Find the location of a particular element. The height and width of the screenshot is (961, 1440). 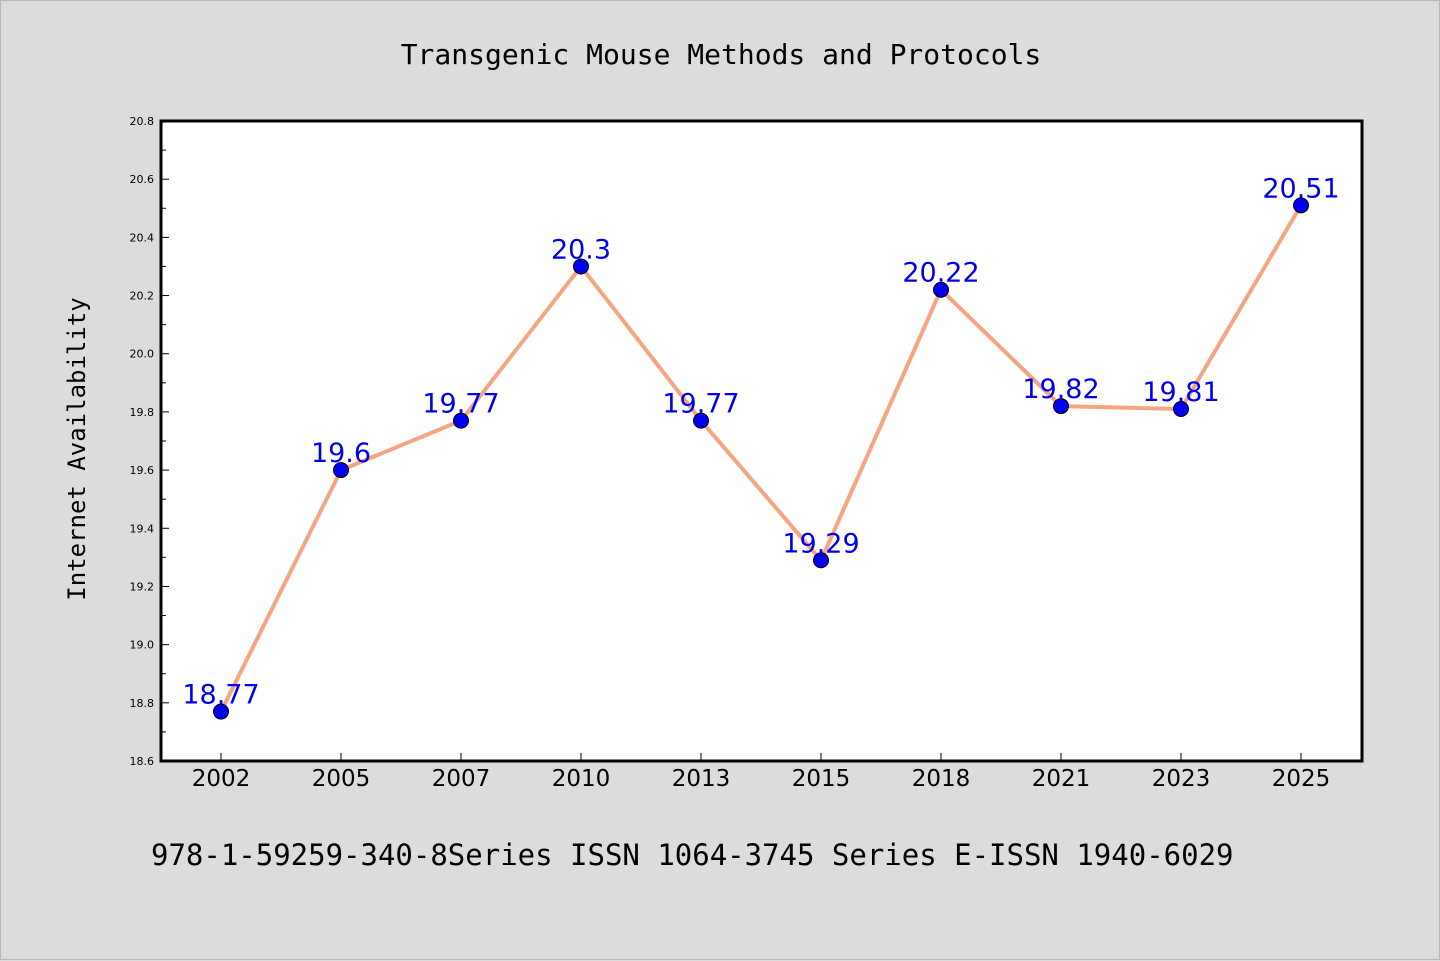

y-tick-label: 20.6 is located at coordinates (142, 179).